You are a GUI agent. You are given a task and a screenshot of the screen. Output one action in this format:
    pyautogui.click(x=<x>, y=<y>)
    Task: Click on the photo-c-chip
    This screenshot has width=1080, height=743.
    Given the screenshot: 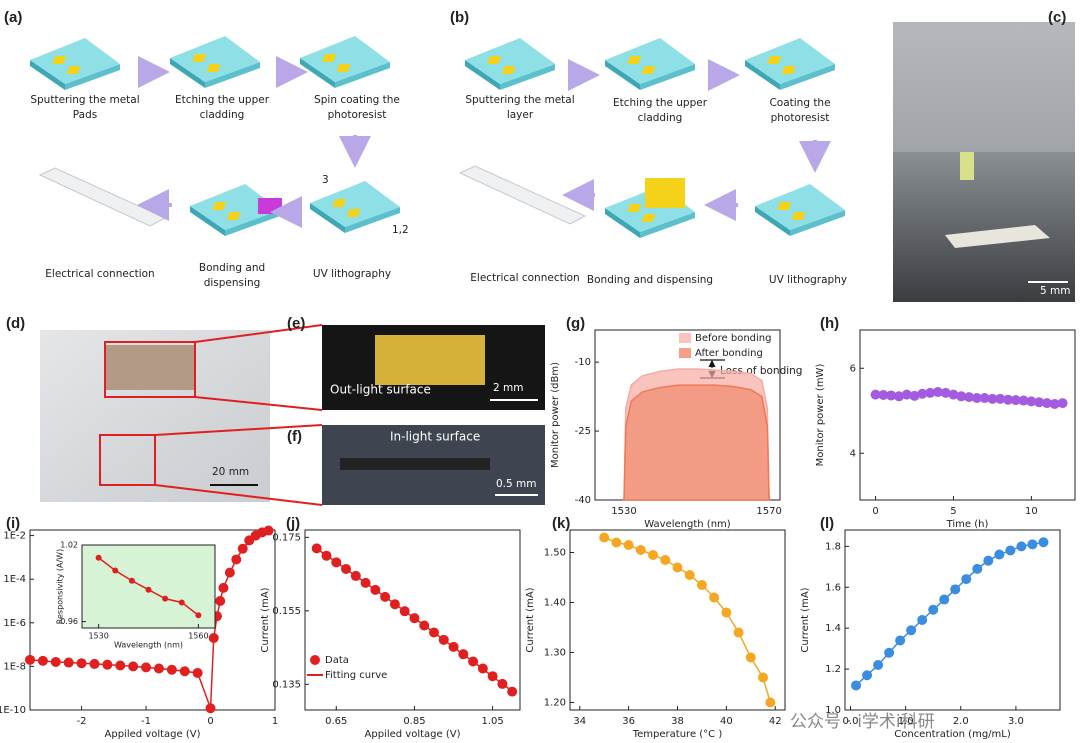 What is the action you would take?
    pyautogui.click(x=997, y=236)
    